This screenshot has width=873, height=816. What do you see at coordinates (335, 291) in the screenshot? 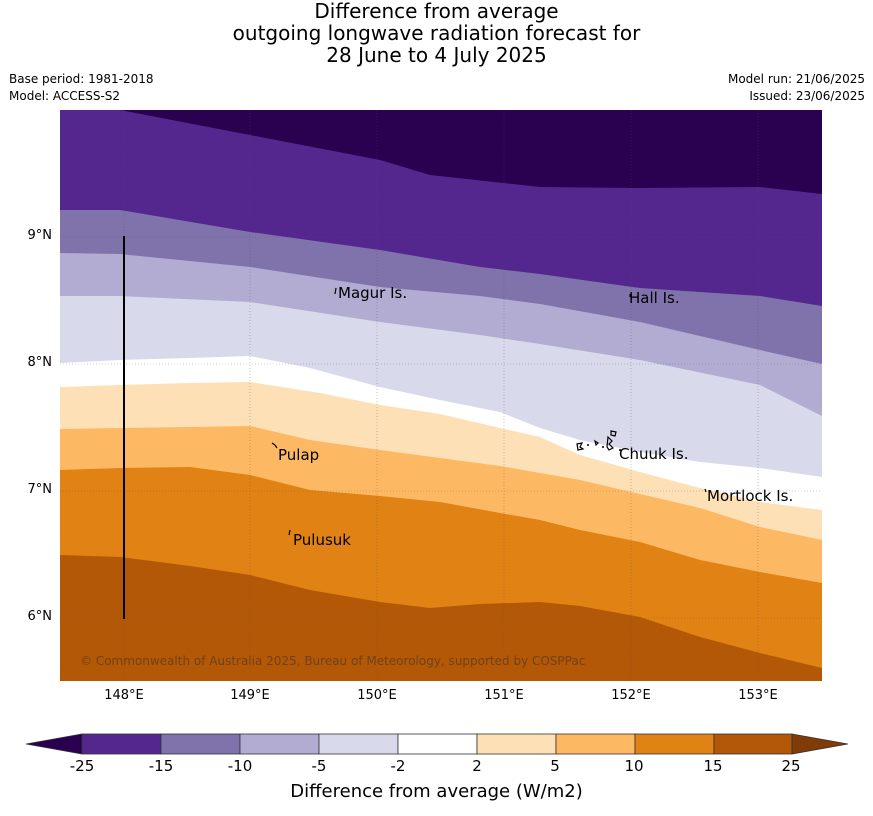
I see `magur-island-outline` at bounding box center [335, 291].